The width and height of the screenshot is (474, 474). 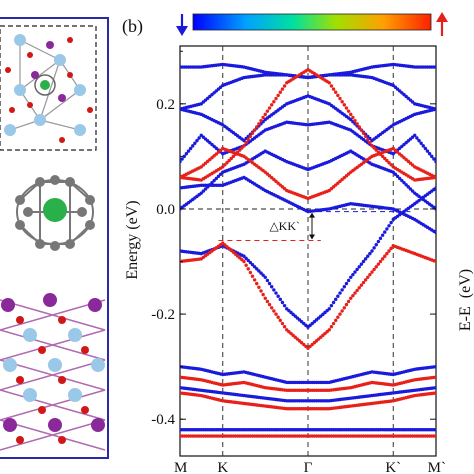 I want to click on slab-view-image, so click(x=53, y=372).